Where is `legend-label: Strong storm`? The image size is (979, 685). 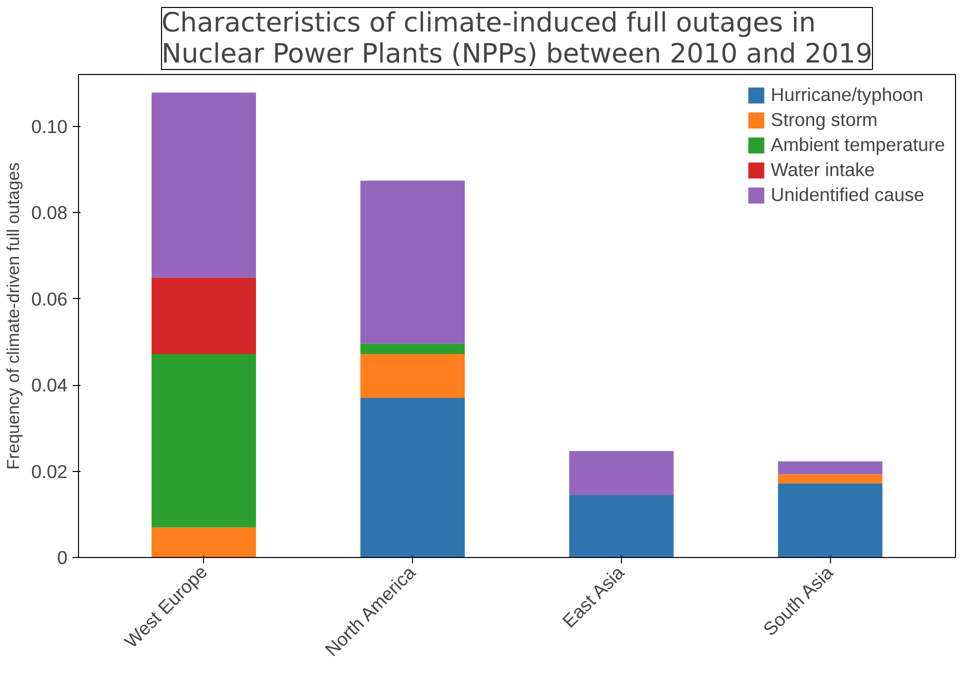 legend-label: Strong storm is located at coordinates (824, 120).